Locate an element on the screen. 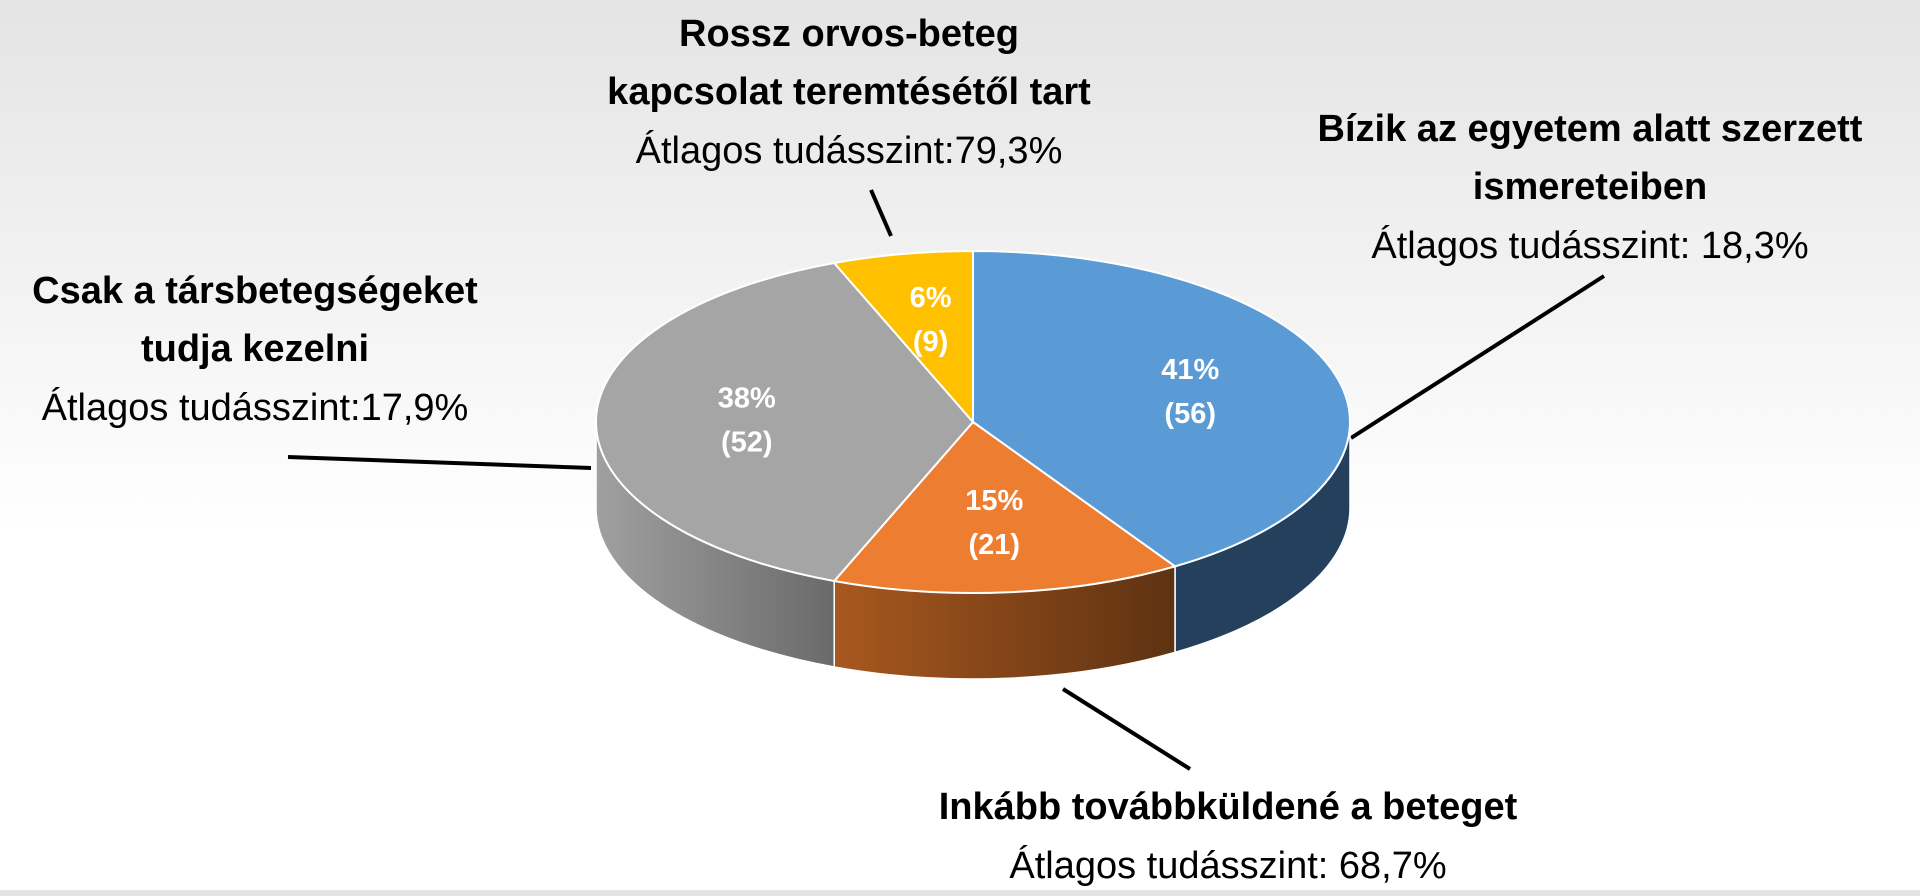  category-note: Átlagos tudásszint: 18,3% is located at coordinates (1590, 246).